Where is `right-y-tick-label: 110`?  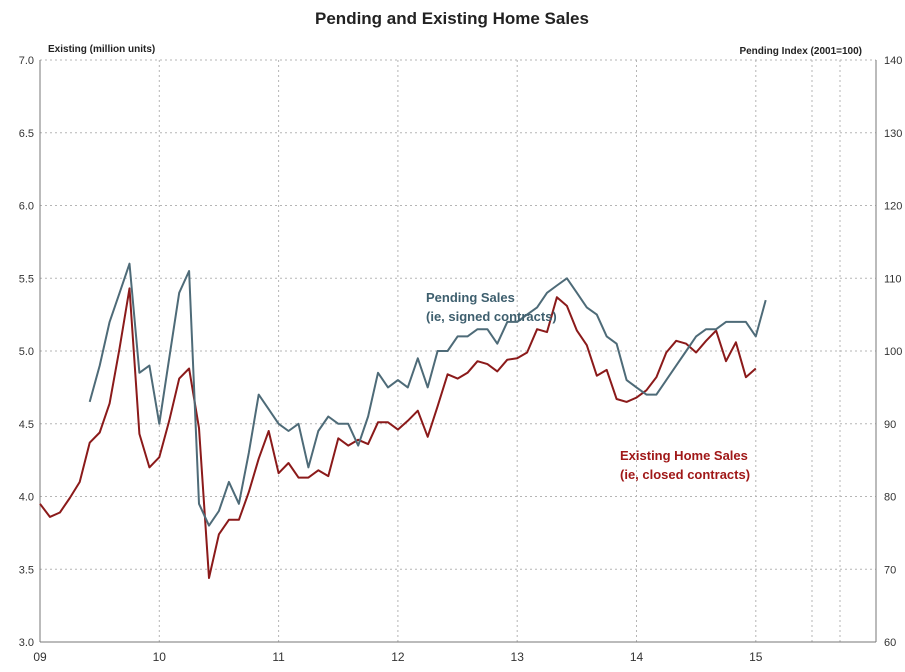
right-y-tick-label: 110 is located at coordinates (893, 279).